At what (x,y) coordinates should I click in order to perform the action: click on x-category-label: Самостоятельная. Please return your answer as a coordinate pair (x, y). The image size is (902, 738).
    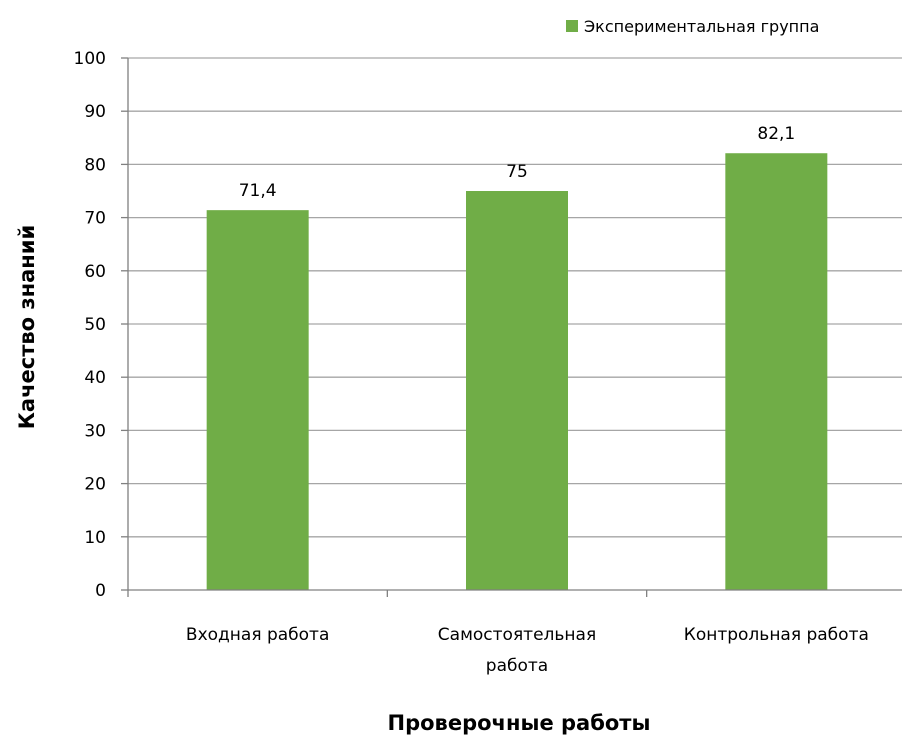
    Looking at the image, I should click on (517, 635).